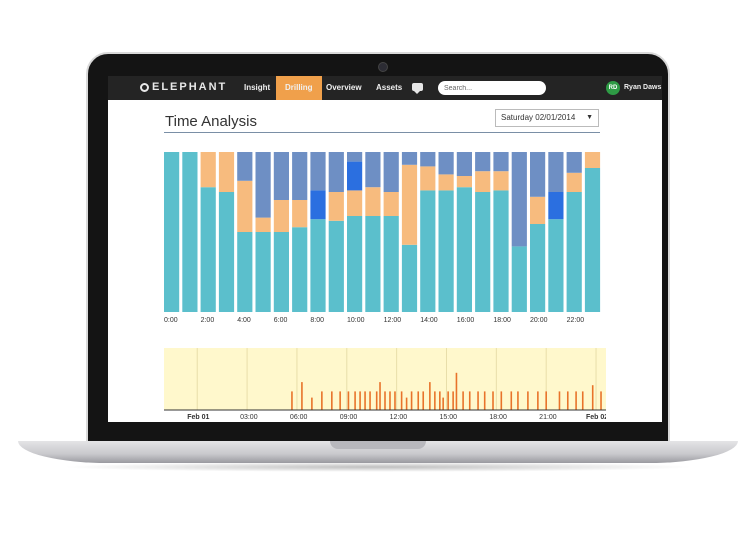 This screenshot has height=533, width=755. Describe the element at coordinates (336, 266) in the screenshot. I see `bar-segment-9:00-s0` at that location.